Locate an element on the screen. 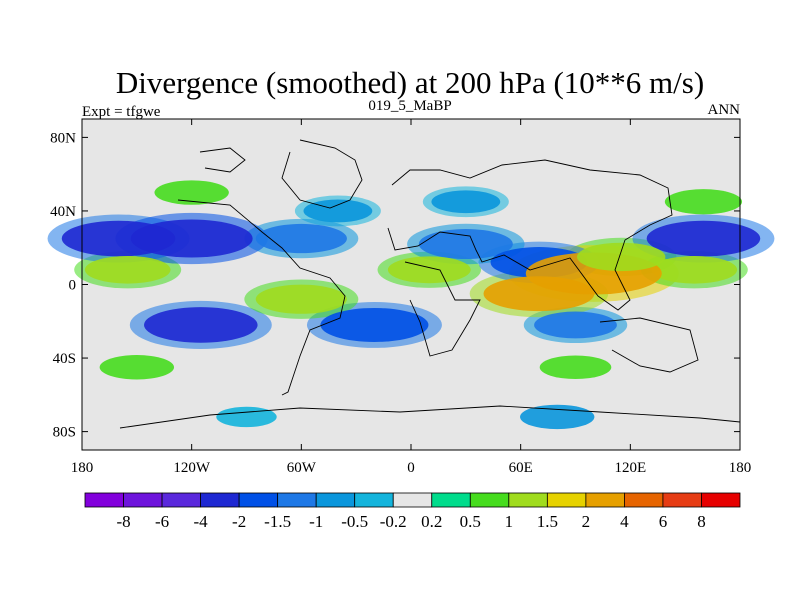 The image size is (800, 600). x-tick-label: 0 is located at coordinates (411, 468).